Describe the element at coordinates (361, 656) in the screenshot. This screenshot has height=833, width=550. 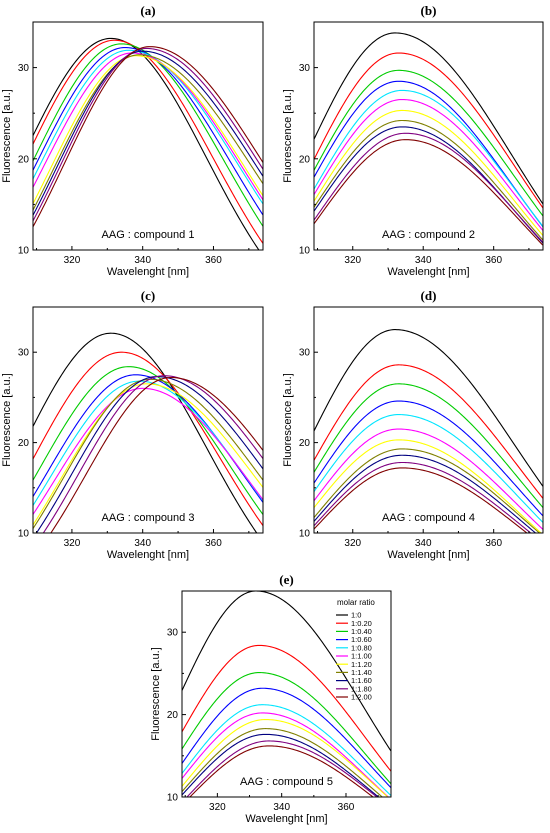
I see `legend-entry: 1:1.00` at that location.